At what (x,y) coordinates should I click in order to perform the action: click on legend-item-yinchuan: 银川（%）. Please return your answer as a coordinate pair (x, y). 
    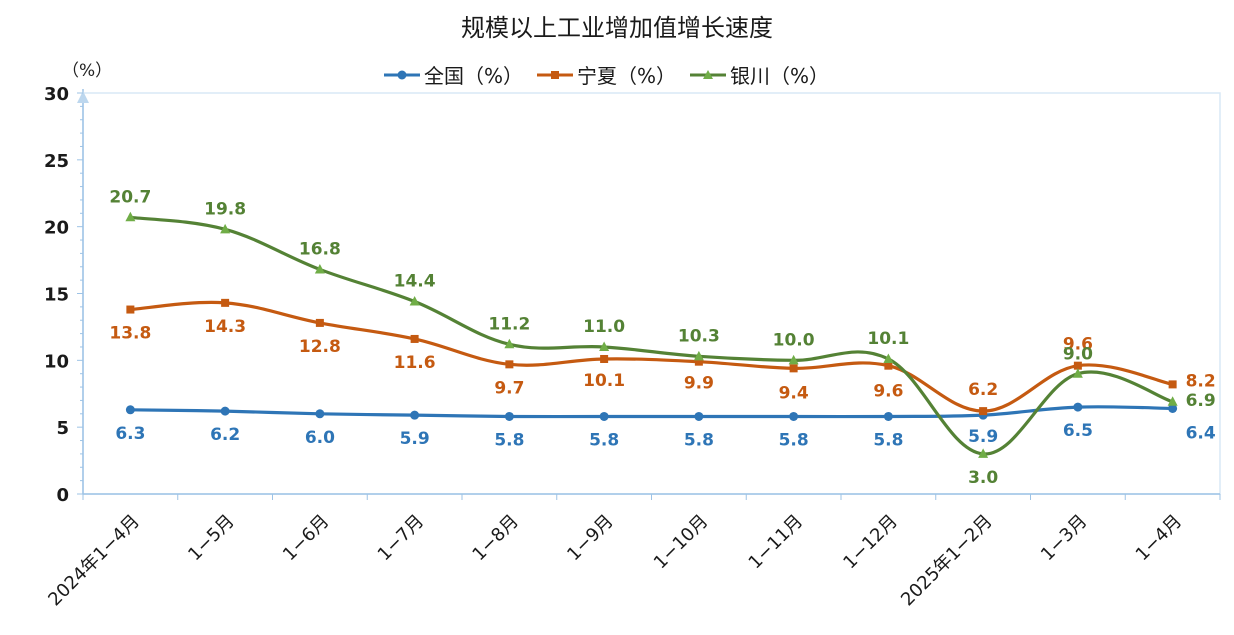
    Looking at the image, I should click on (759, 74).